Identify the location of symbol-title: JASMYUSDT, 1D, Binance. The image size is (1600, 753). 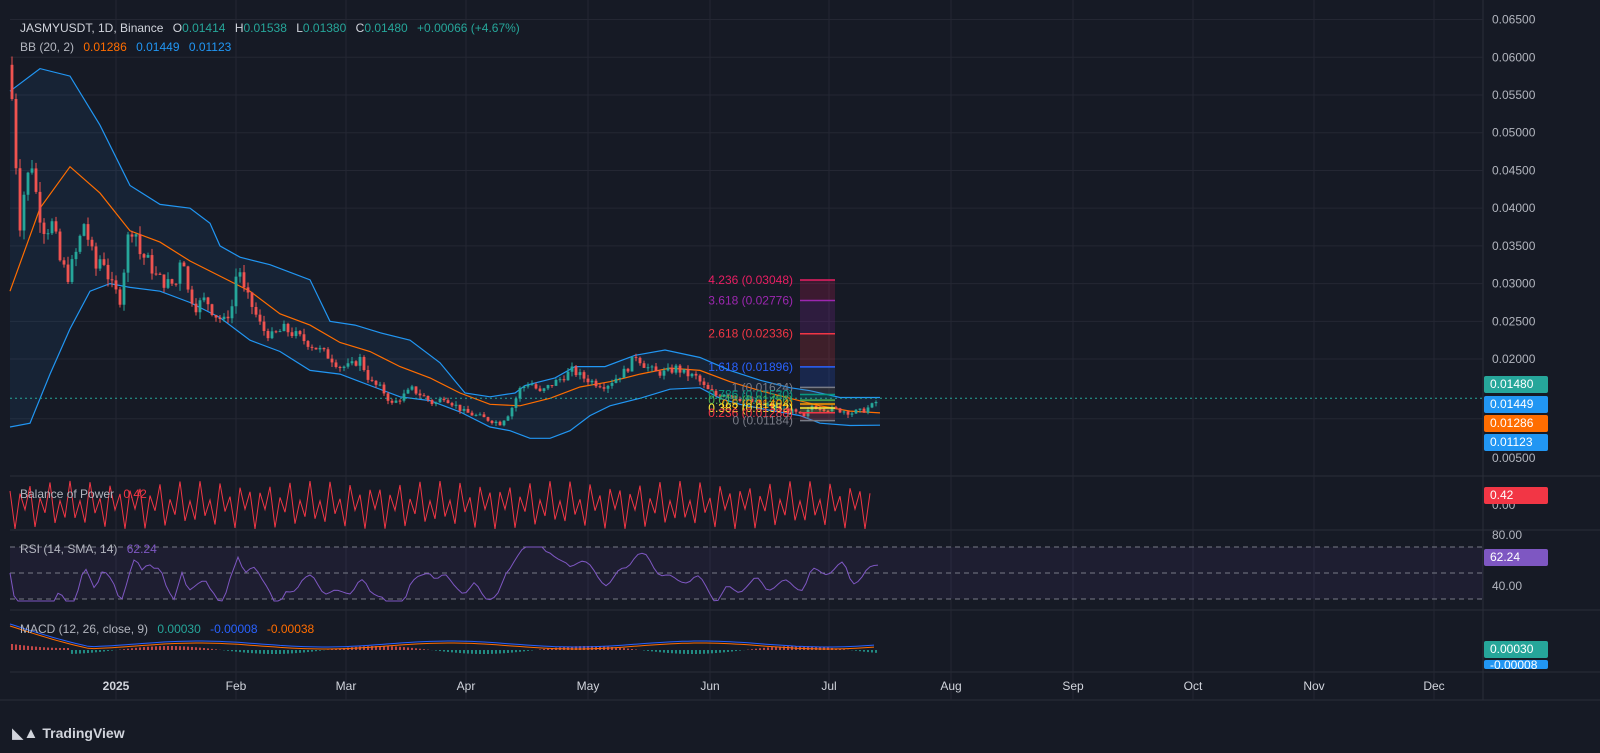
(92, 28).